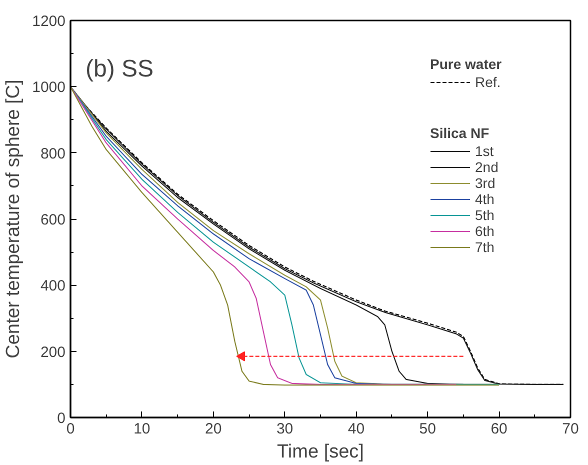 The image size is (588, 465). Describe the element at coordinates (53, 153) in the screenshot. I see `y-tick-label: 800` at that location.